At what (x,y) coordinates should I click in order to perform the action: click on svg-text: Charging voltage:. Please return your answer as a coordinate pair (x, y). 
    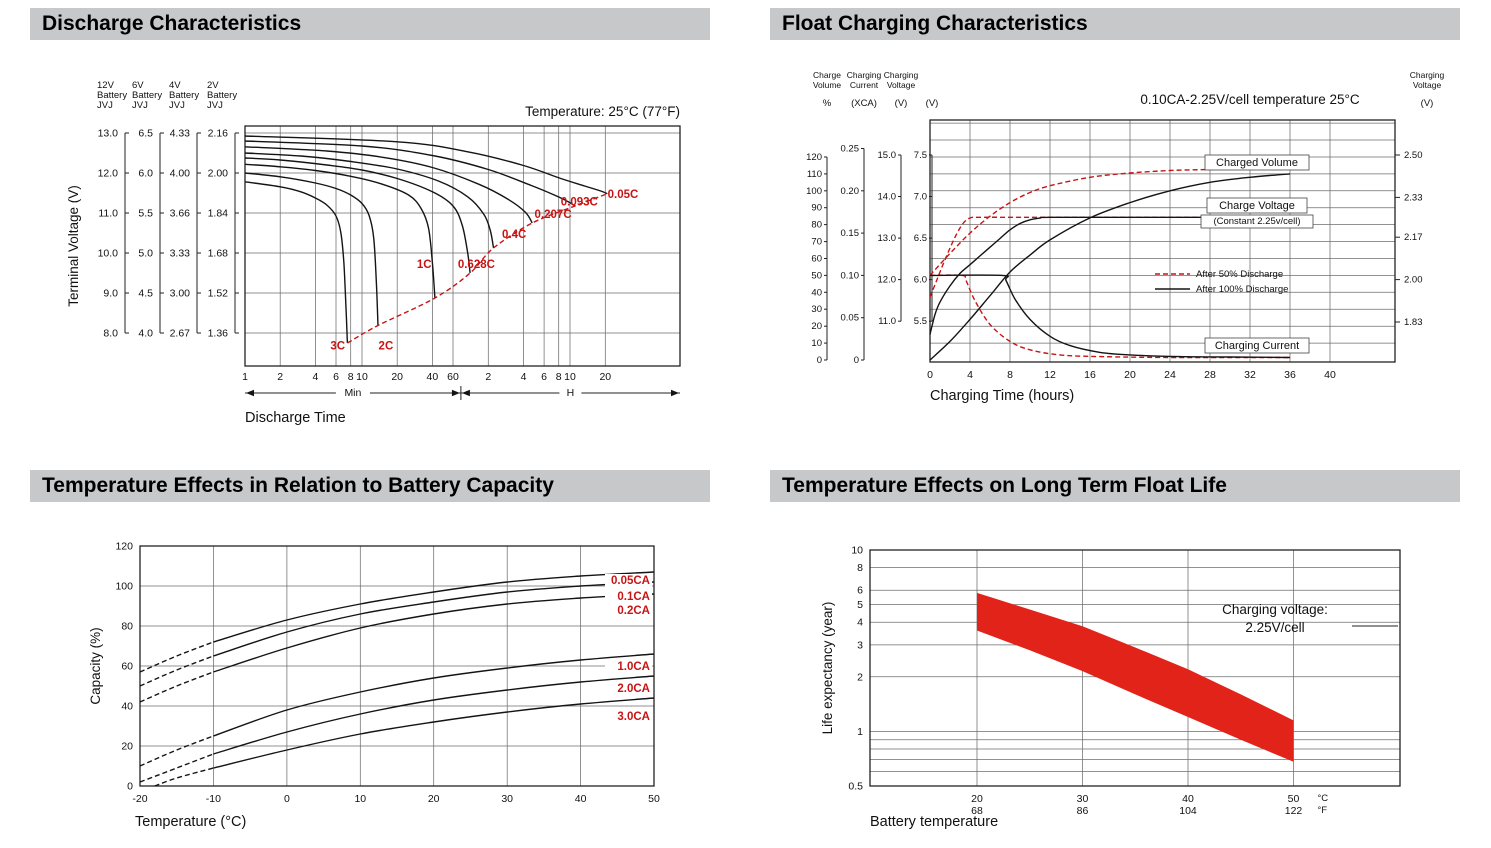
    Looking at the image, I should click on (1275, 609).